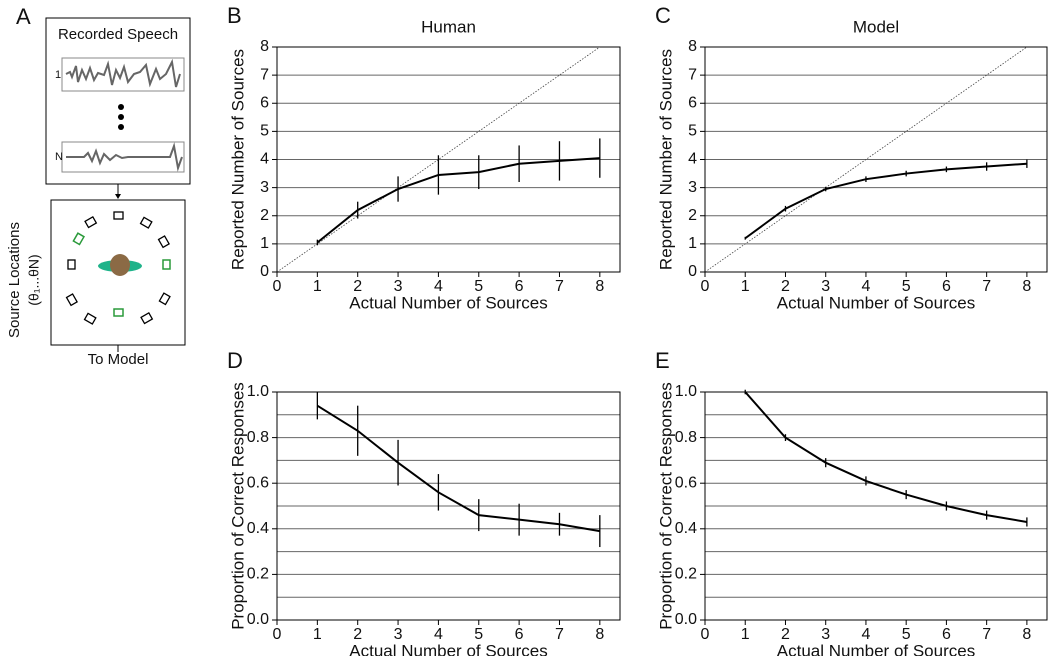 The height and width of the screenshot is (656, 1050). I want to click on waveform-label: N, so click(59, 157).